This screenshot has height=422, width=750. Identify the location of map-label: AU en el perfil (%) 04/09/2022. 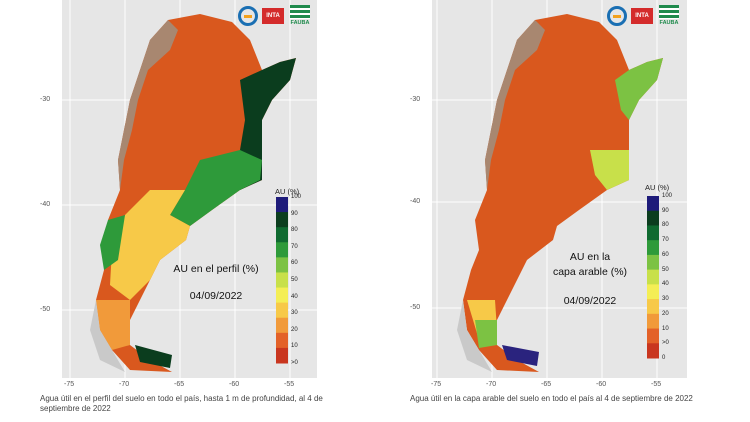
(216, 283).